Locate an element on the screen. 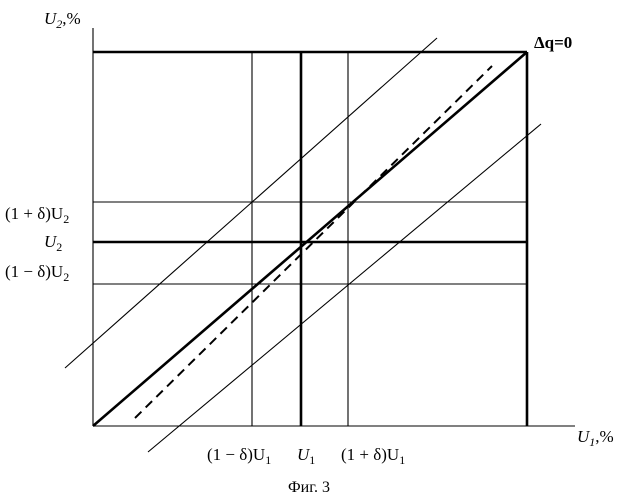 Image resolution: width=632 pixels, height=500 pixels. x-tick-upper-u1: (1 + δ)U1 is located at coordinates (373, 456).